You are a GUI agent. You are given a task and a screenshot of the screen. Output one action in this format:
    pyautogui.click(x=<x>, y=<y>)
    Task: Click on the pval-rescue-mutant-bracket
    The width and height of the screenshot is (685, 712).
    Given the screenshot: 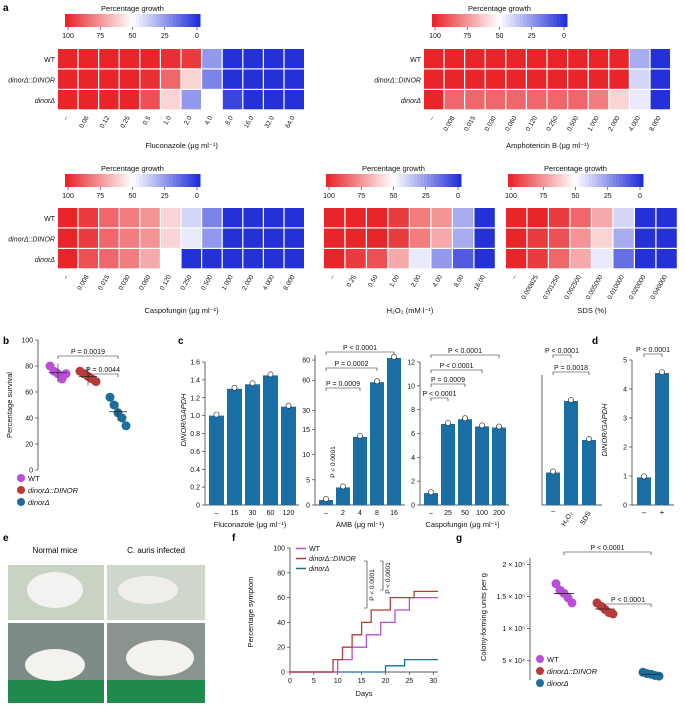 What is the action you would take?
    pyautogui.click(x=103, y=375)
    